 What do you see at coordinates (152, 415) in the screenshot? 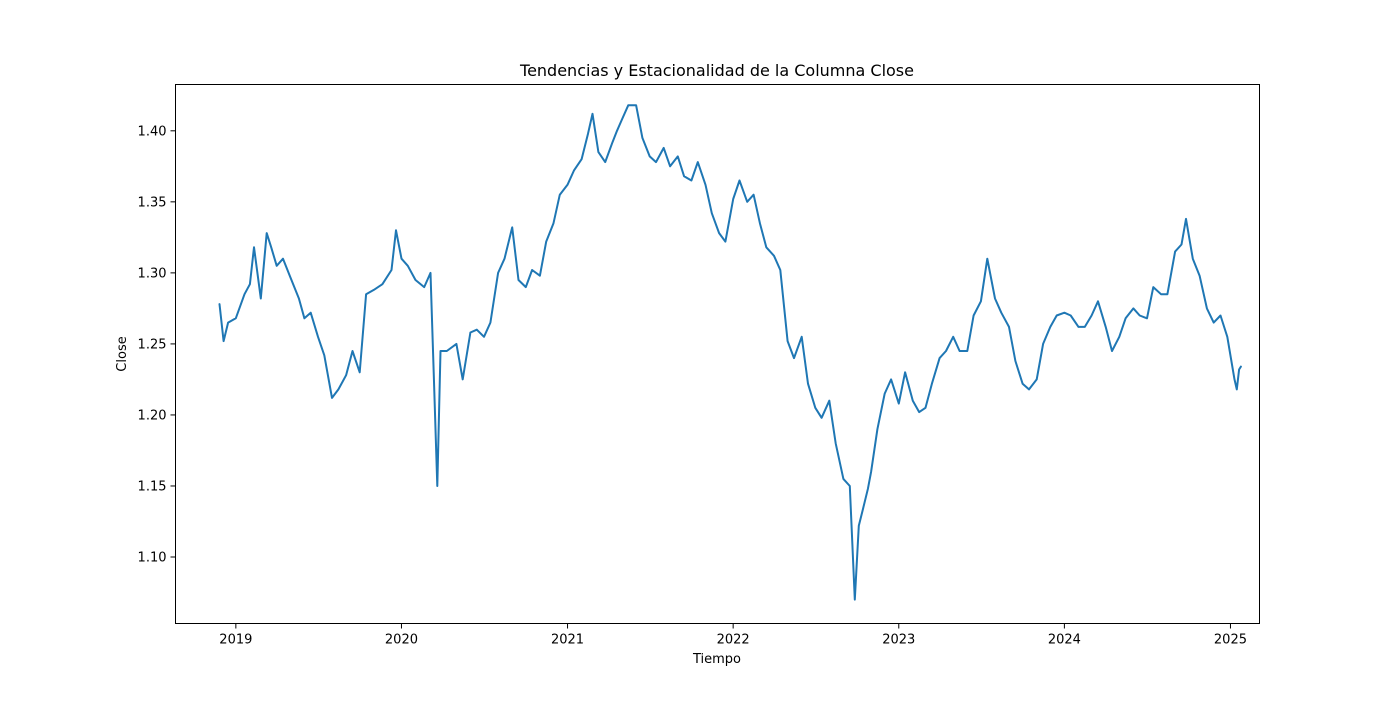
I see `y-tick-label: 1.20` at bounding box center [152, 415].